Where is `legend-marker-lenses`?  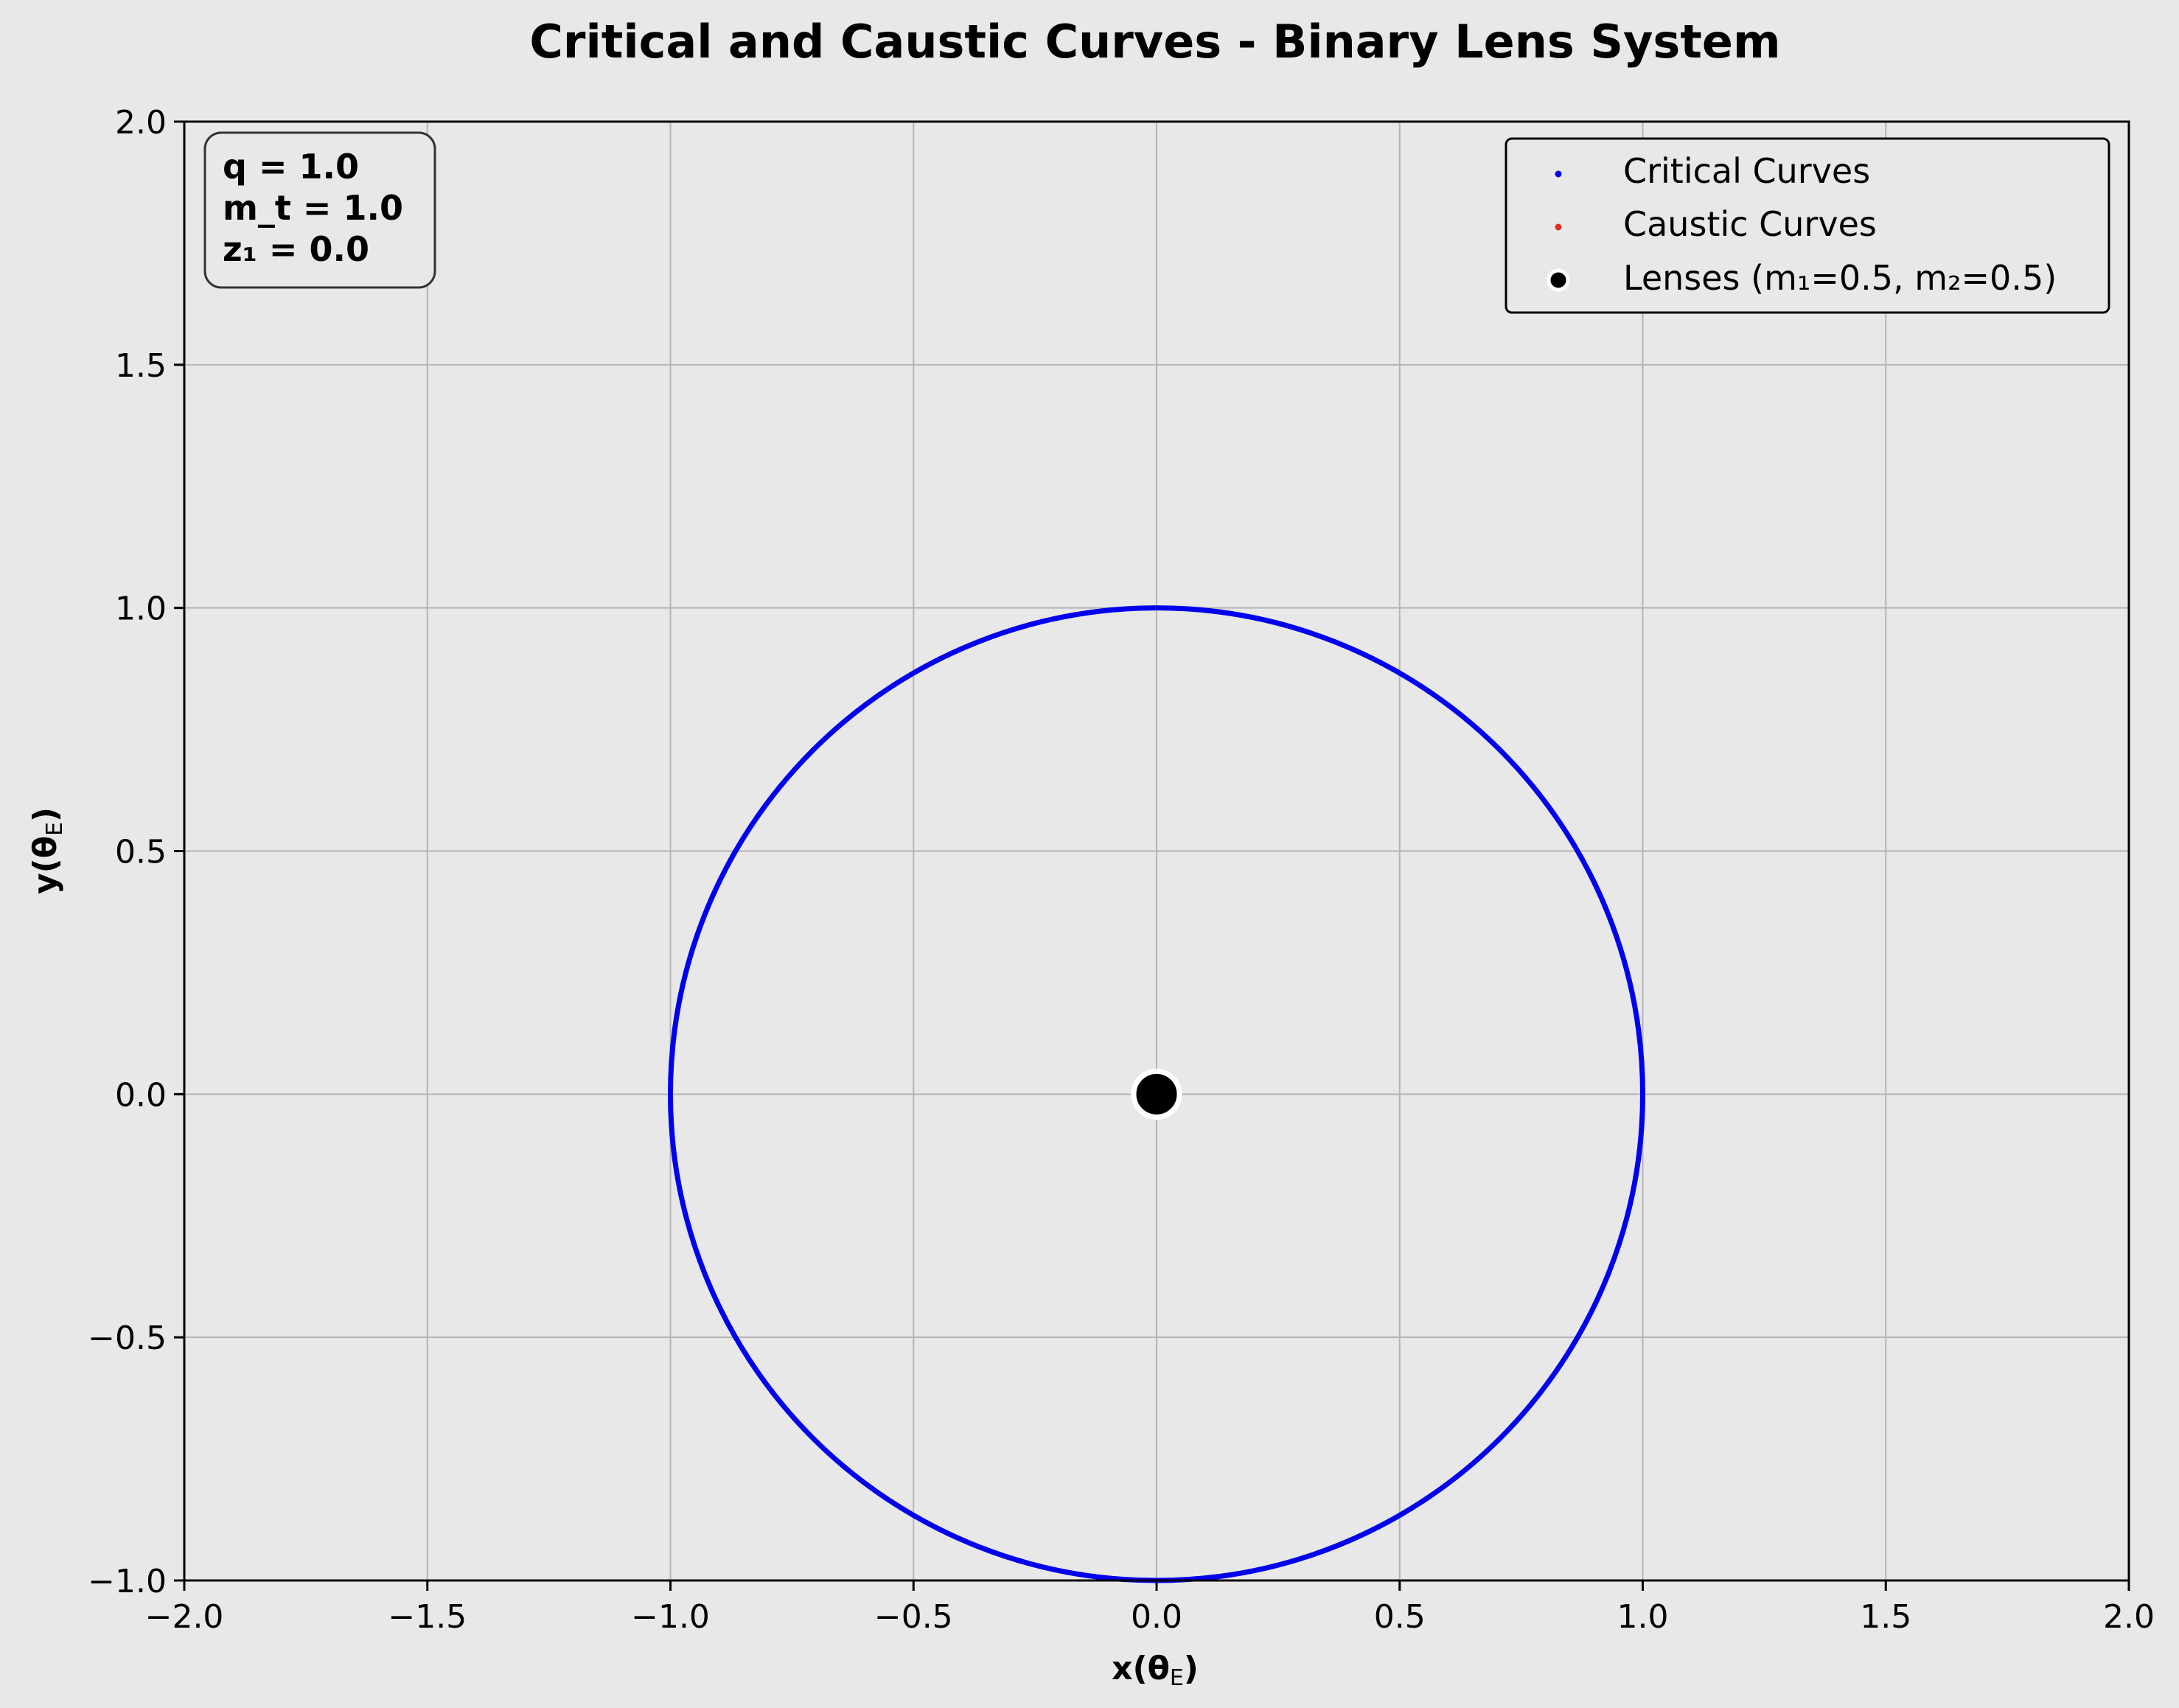 legend-marker-lenses is located at coordinates (1559, 280).